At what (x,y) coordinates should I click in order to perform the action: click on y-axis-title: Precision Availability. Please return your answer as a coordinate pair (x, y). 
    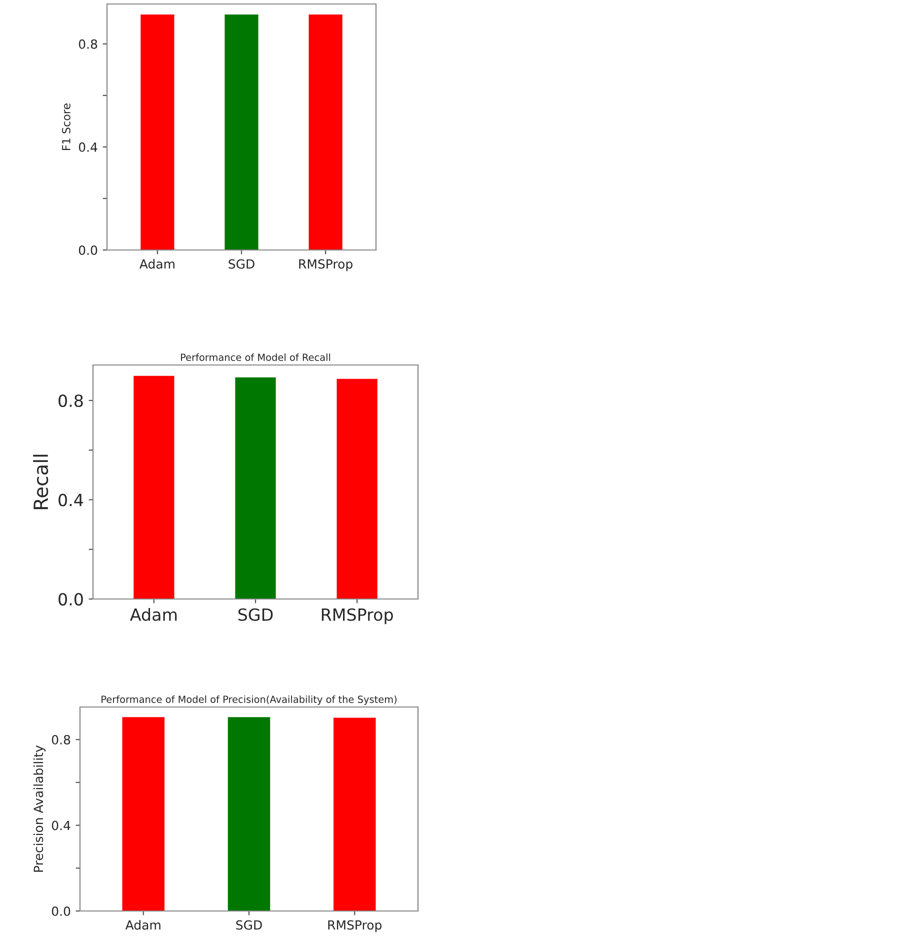
    Looking at the image, I should click on (39, 808).